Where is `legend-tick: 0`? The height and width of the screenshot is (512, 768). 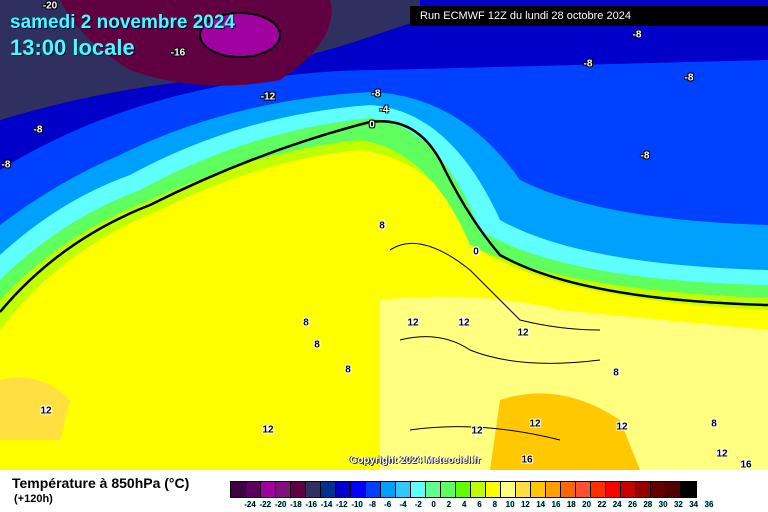 legend-tick: 0 is located at coordinates (433, 504).